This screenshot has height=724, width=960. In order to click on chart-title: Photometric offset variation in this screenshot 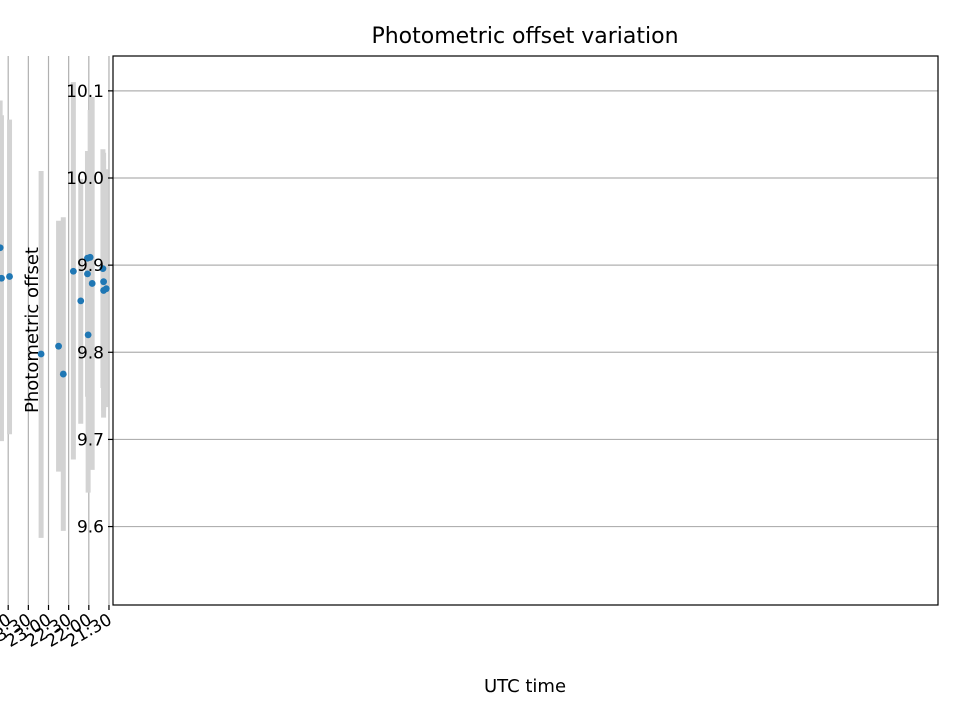, I will do `click(524, 36)`.